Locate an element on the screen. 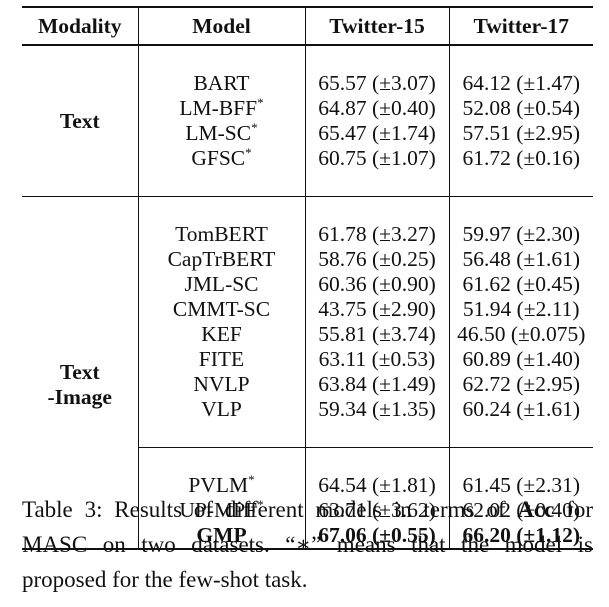  table-row: JML-SC 60.36 (±0.90) 61.62 (±0.45) is located at coordinates (307, 284).